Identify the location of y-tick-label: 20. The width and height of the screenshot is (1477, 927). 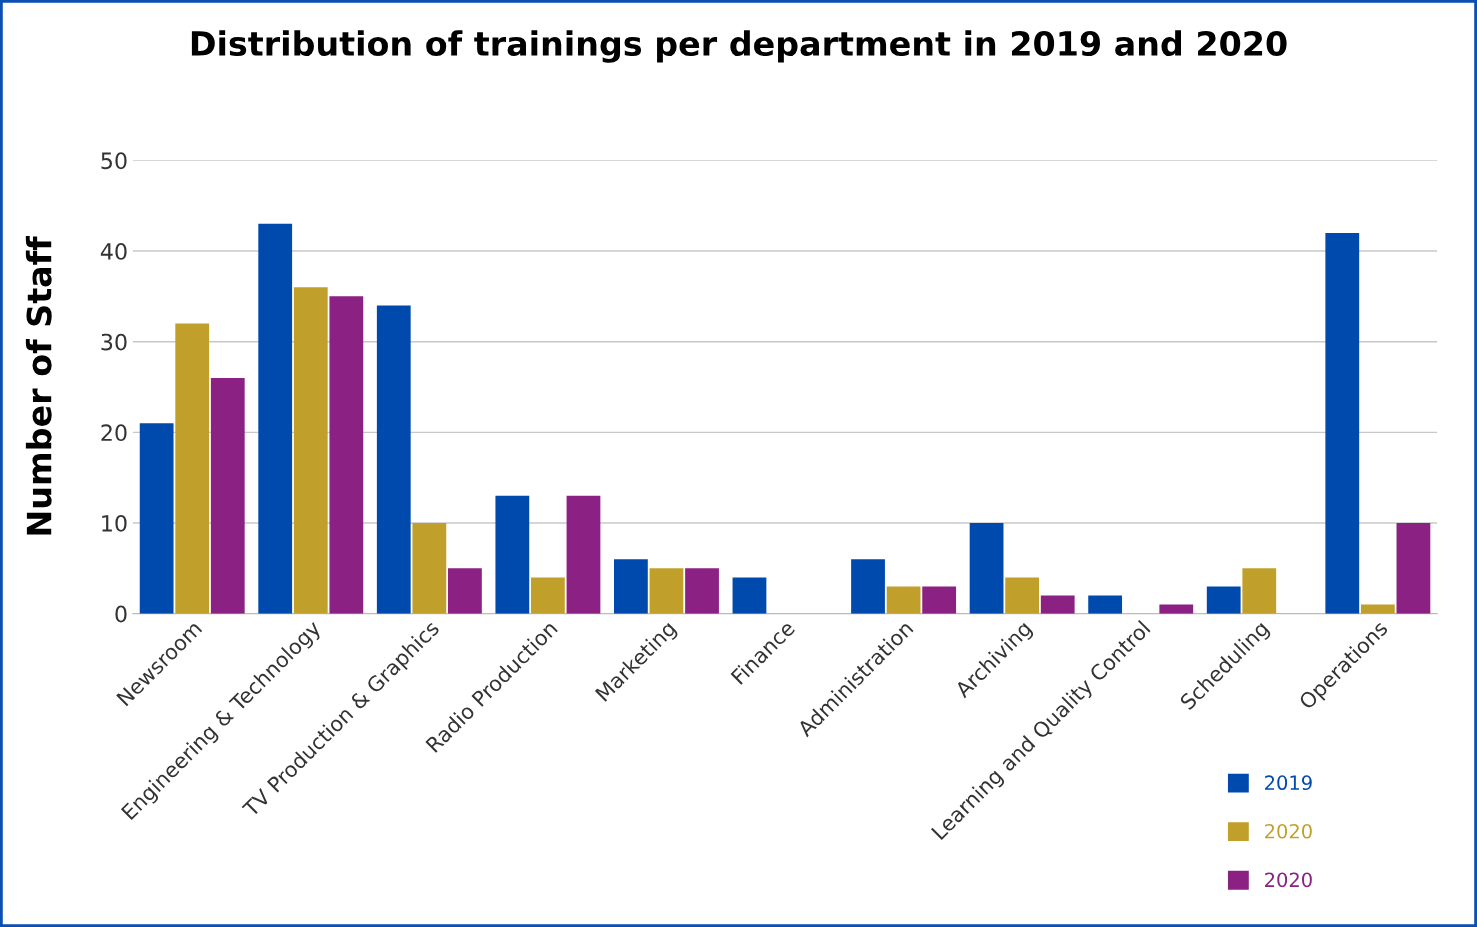
(114, 433).